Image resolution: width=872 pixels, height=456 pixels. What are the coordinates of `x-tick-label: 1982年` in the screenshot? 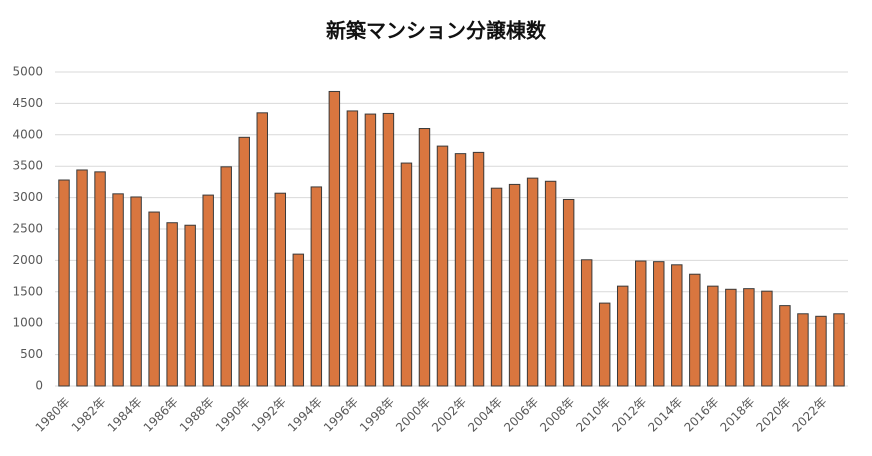 It's located at (89, 415).